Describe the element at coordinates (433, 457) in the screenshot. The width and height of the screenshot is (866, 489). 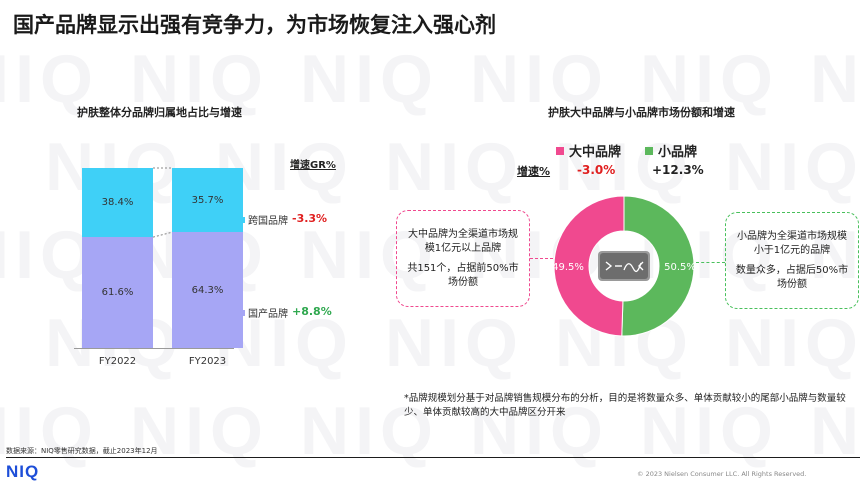
I see `footer-divider` at that location.